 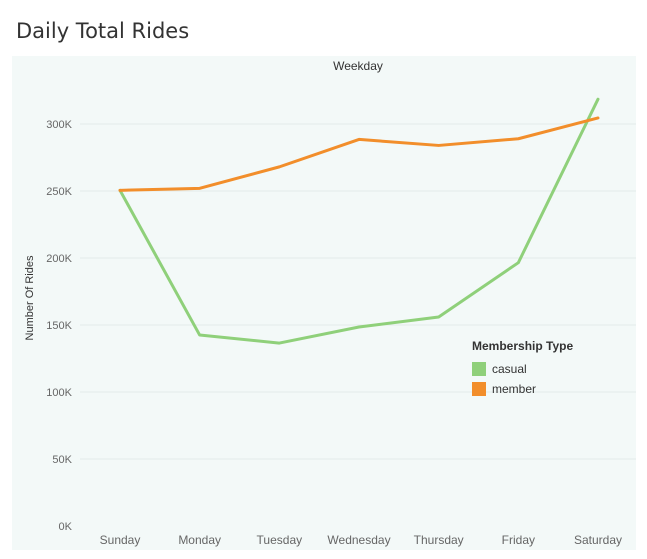 What do you see at coordinates (66, 527) in the screenshot?
I see `y-tick-label: 0K` at bounding box center [66, 527].